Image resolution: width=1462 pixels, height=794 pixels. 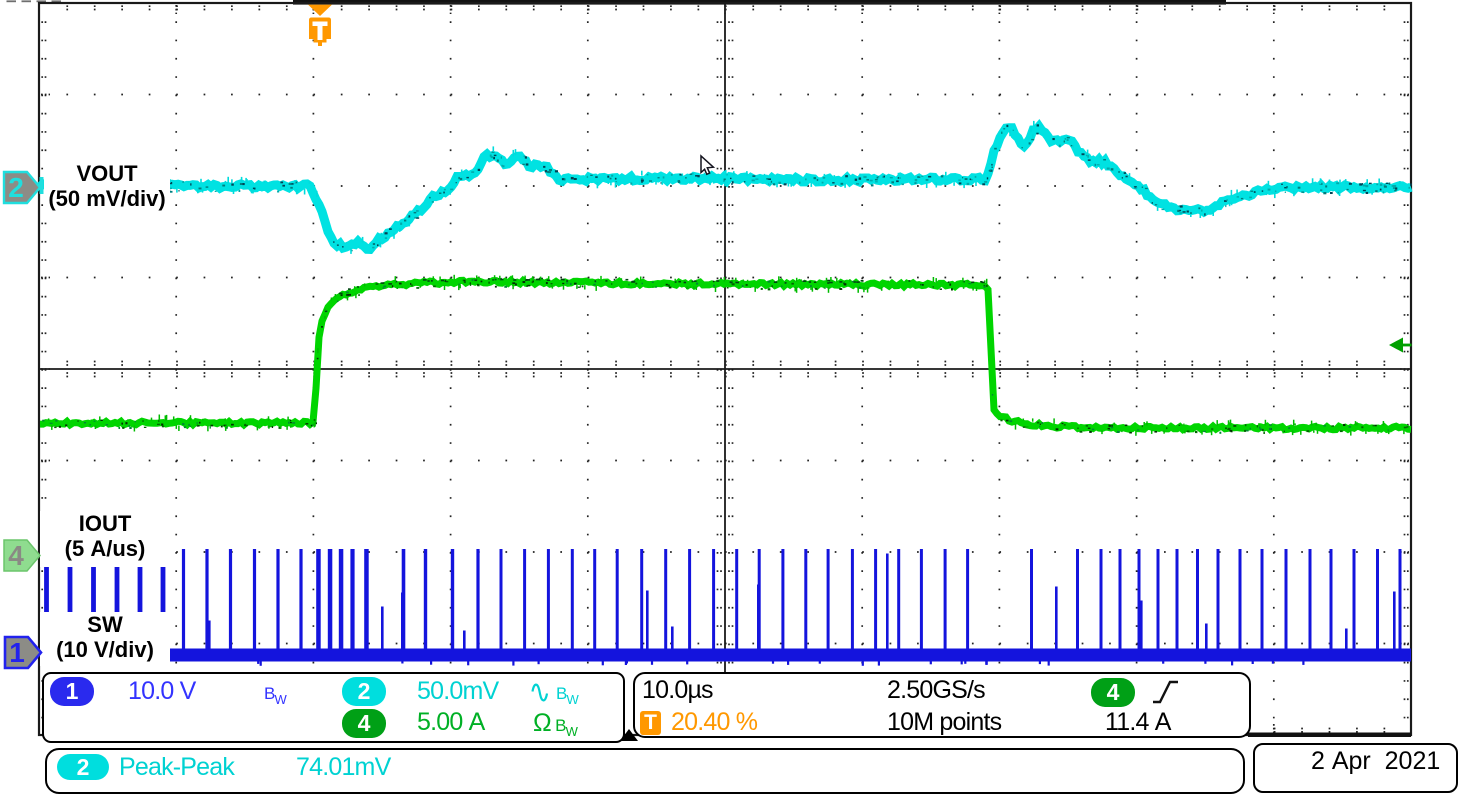 What do you see at coordinates (16, 187) in the screenshot?
I see `svg-text: 2` at bounding box center [16, 187].